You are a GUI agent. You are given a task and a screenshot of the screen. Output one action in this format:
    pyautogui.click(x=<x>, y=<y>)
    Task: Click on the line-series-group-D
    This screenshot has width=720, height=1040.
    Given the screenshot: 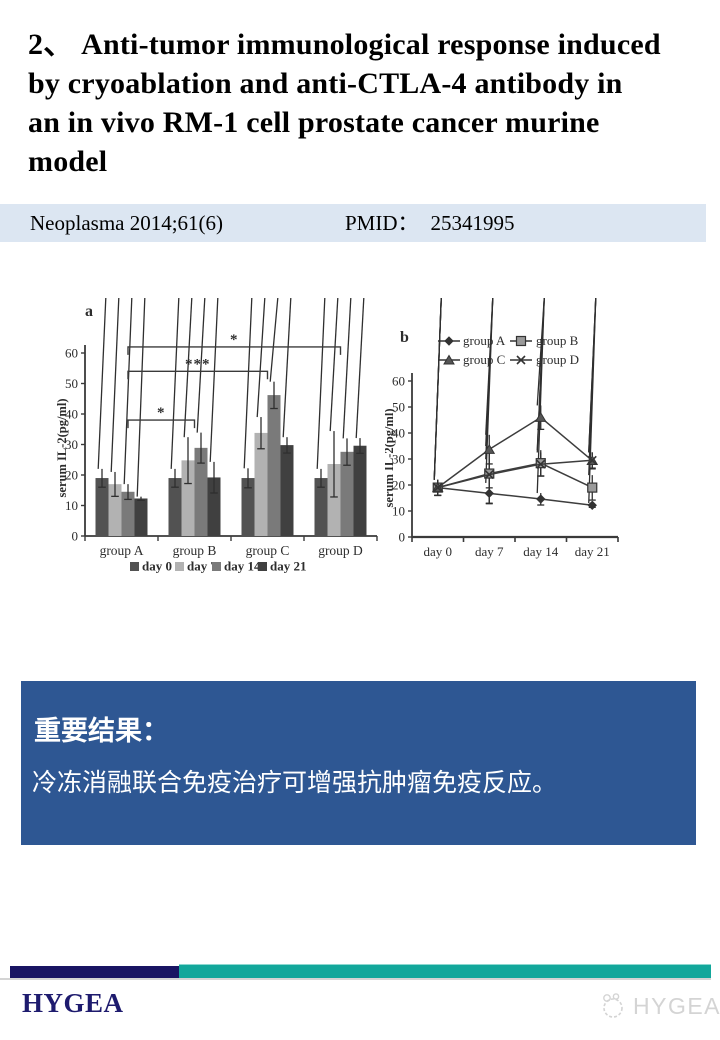 What is the action you would take?
    pyautogui.click(x=515, y=474)
    